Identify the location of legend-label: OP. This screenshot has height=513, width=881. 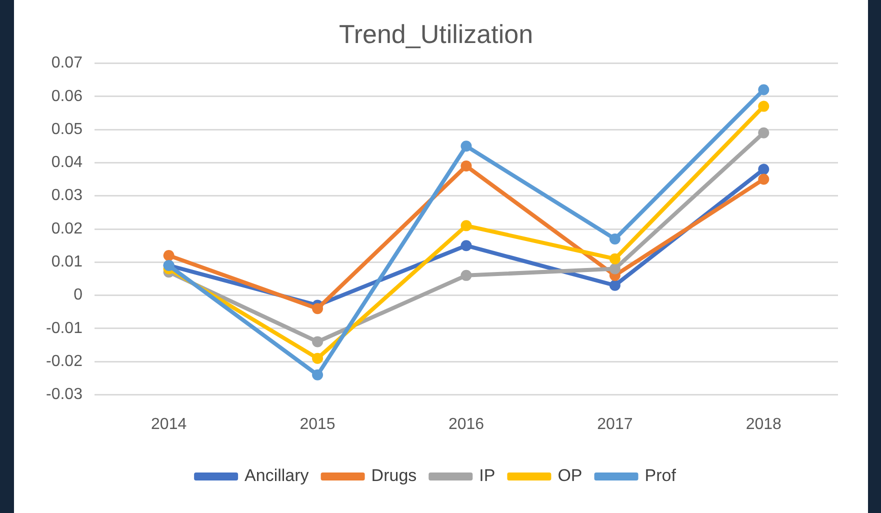
(570, 476).